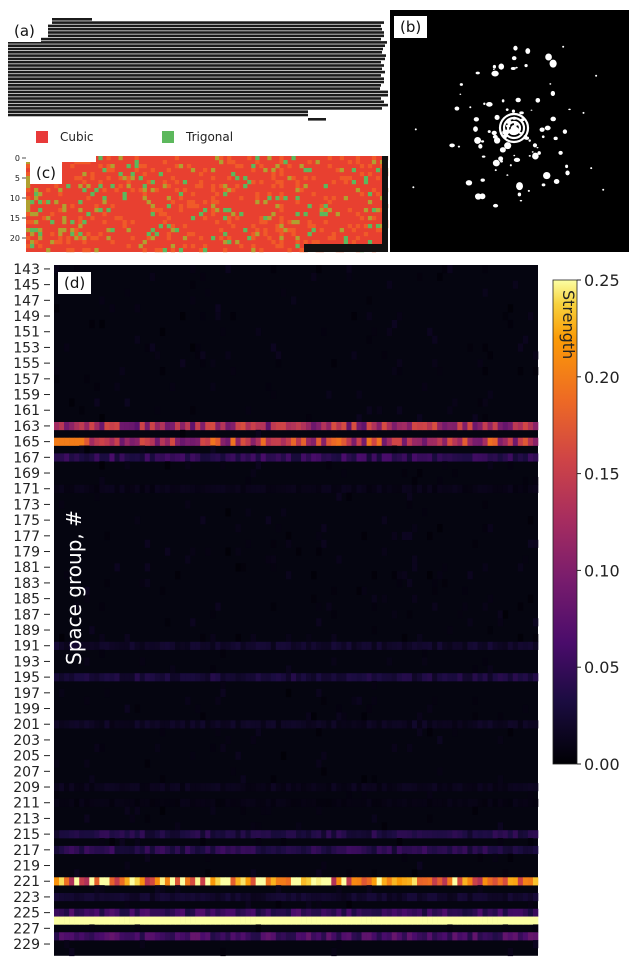 This screenshot has height=959, width=629. I want to click on colorbar-tick-label: 0.15, so click(602, 474).